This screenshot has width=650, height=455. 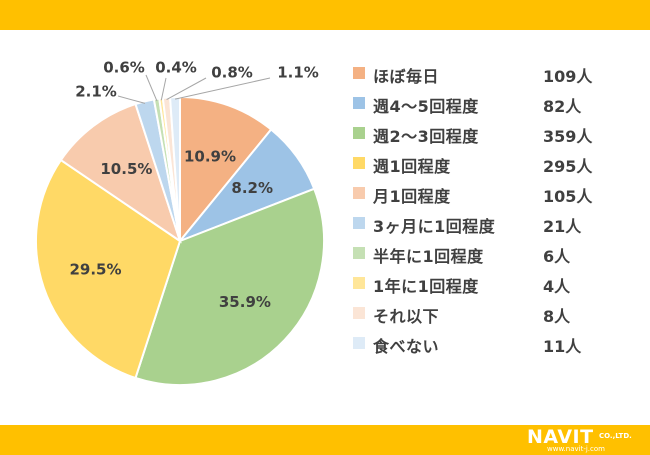 I want to click on slice-percent-label: 8.2%, so click(x=252, y=188).